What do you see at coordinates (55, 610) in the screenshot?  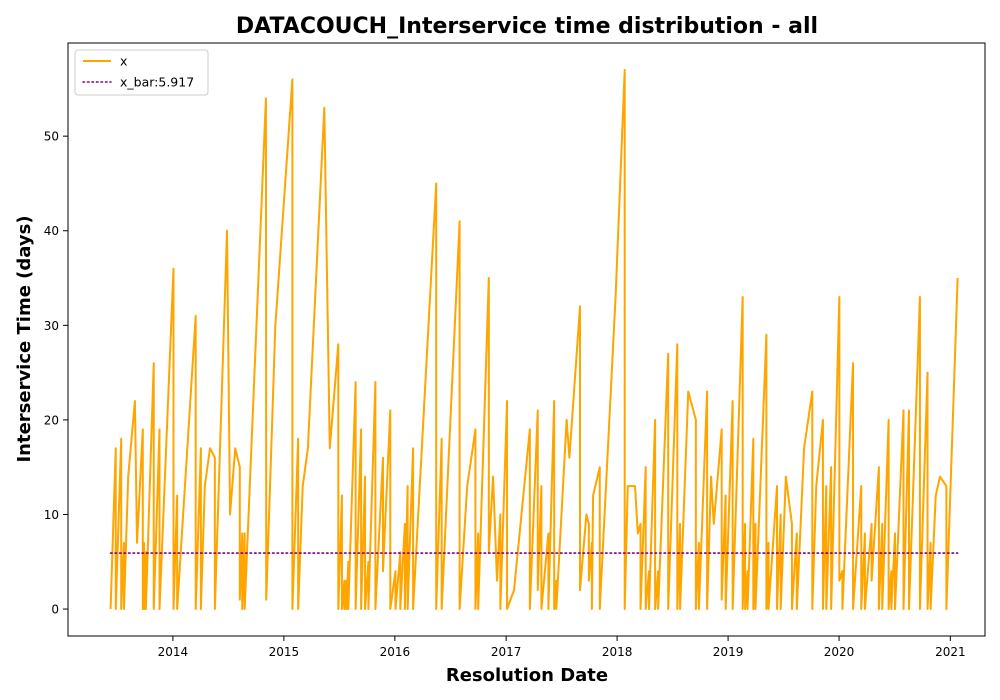 I see `y-tick-label: 0` at bounding box center [55, 610].